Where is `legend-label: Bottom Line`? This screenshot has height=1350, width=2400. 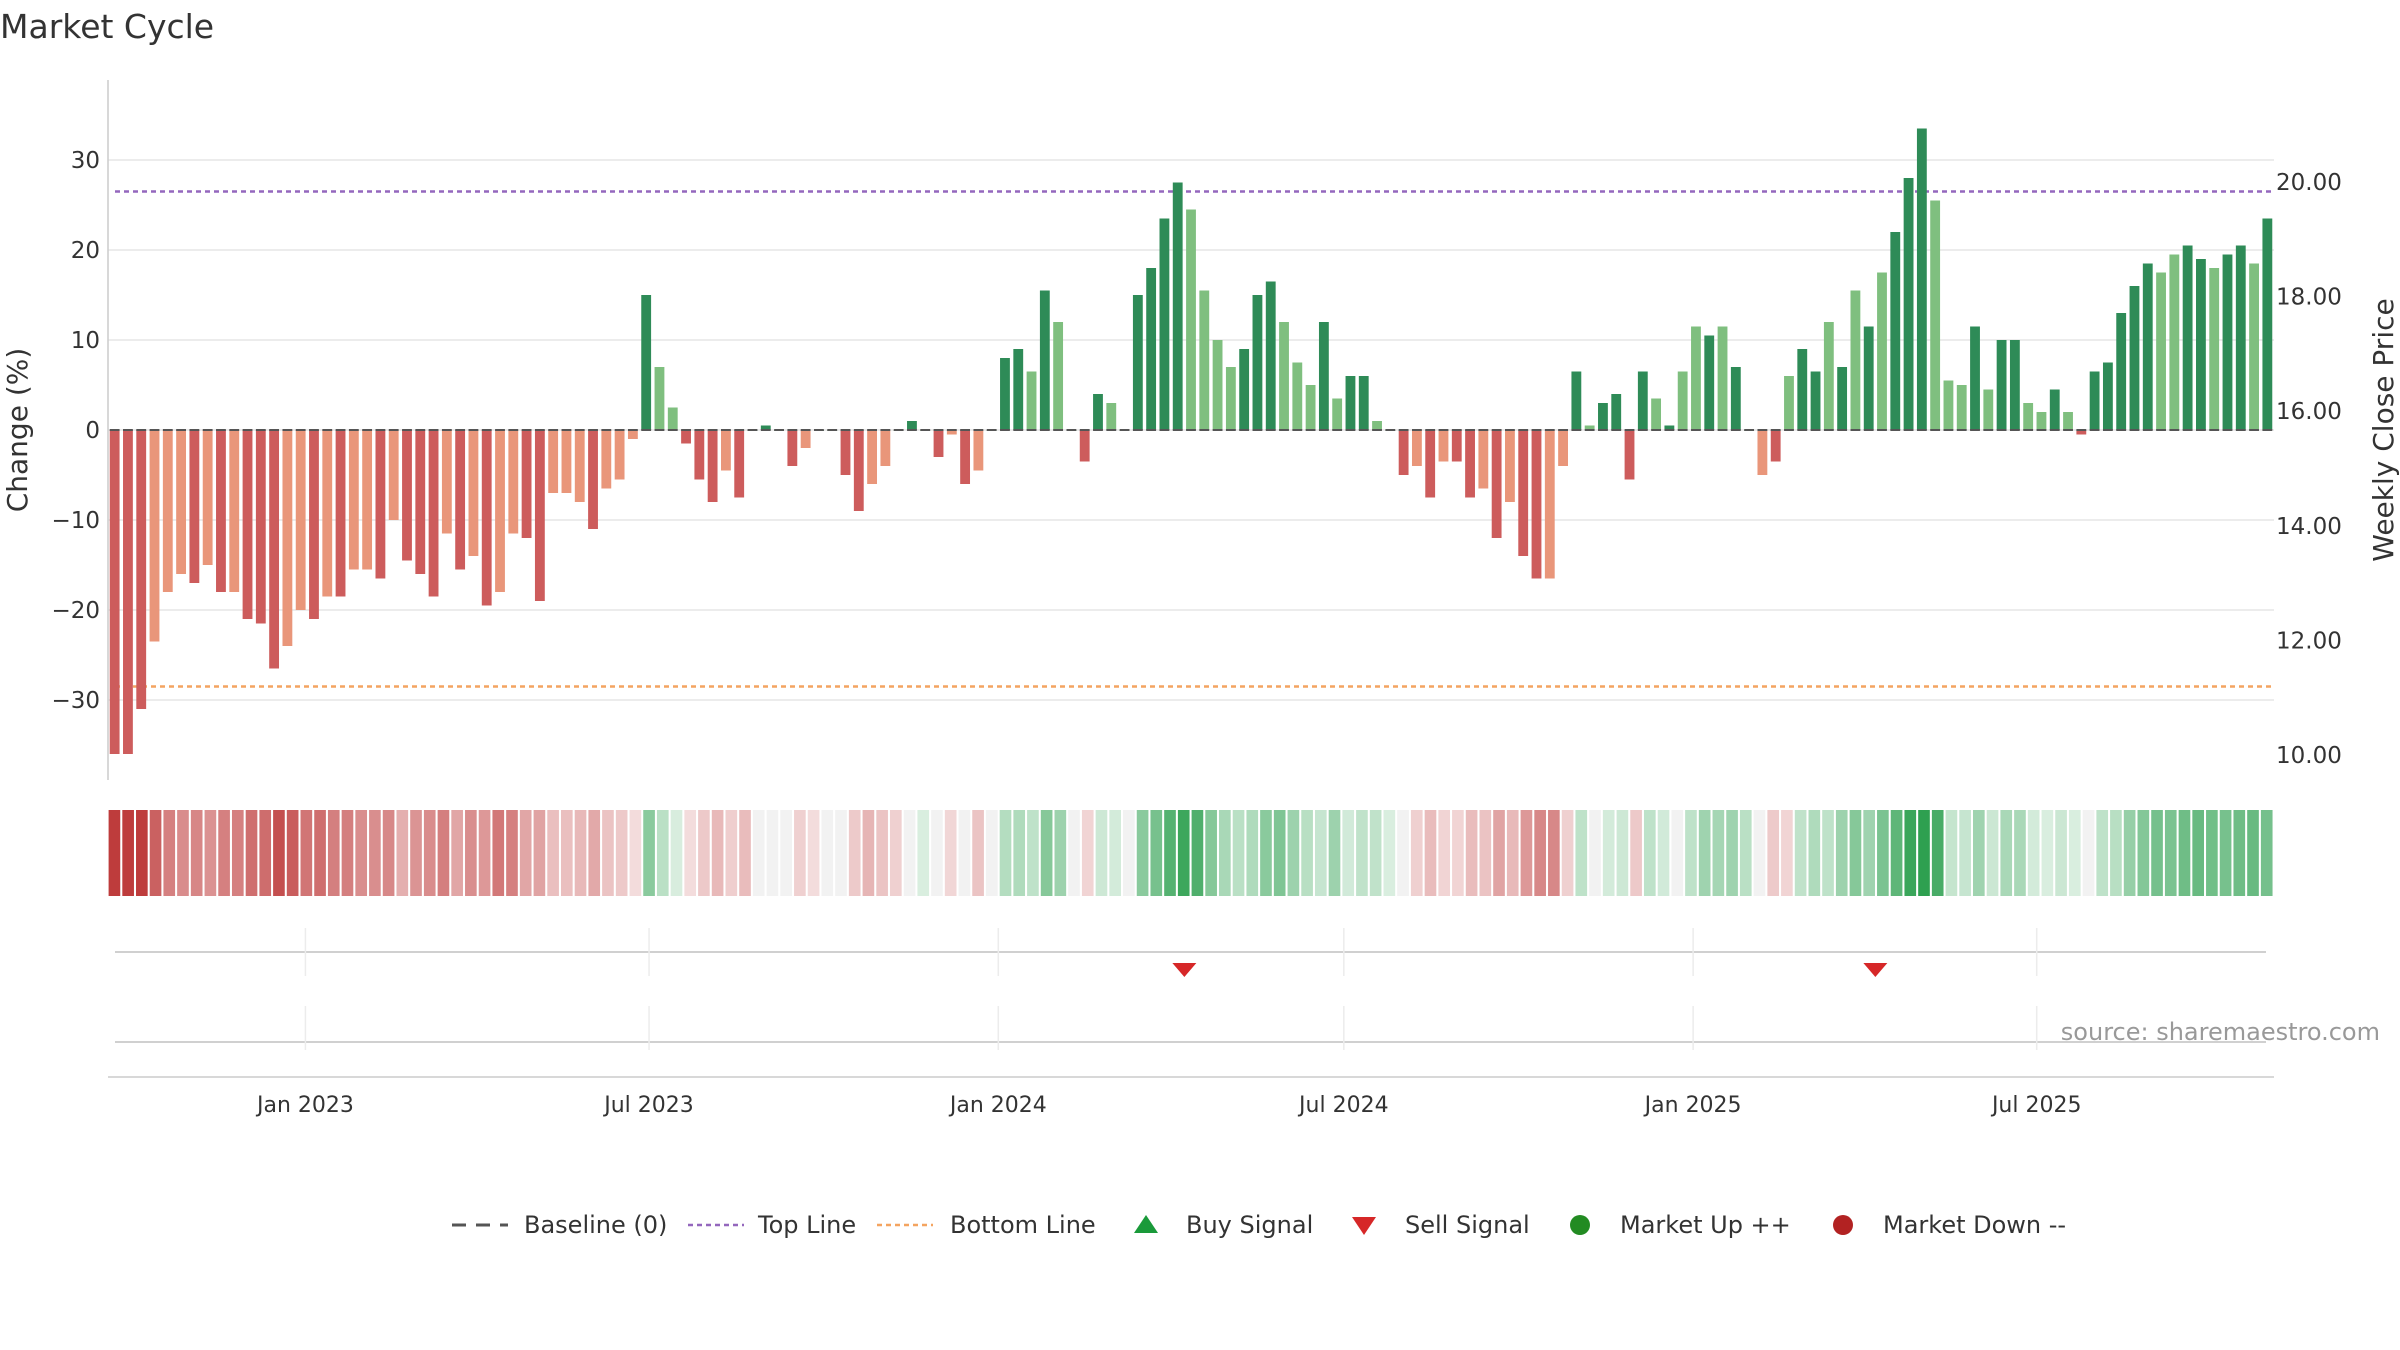 legend-label: Bottom Line is located at coordinates (1023, 1225).